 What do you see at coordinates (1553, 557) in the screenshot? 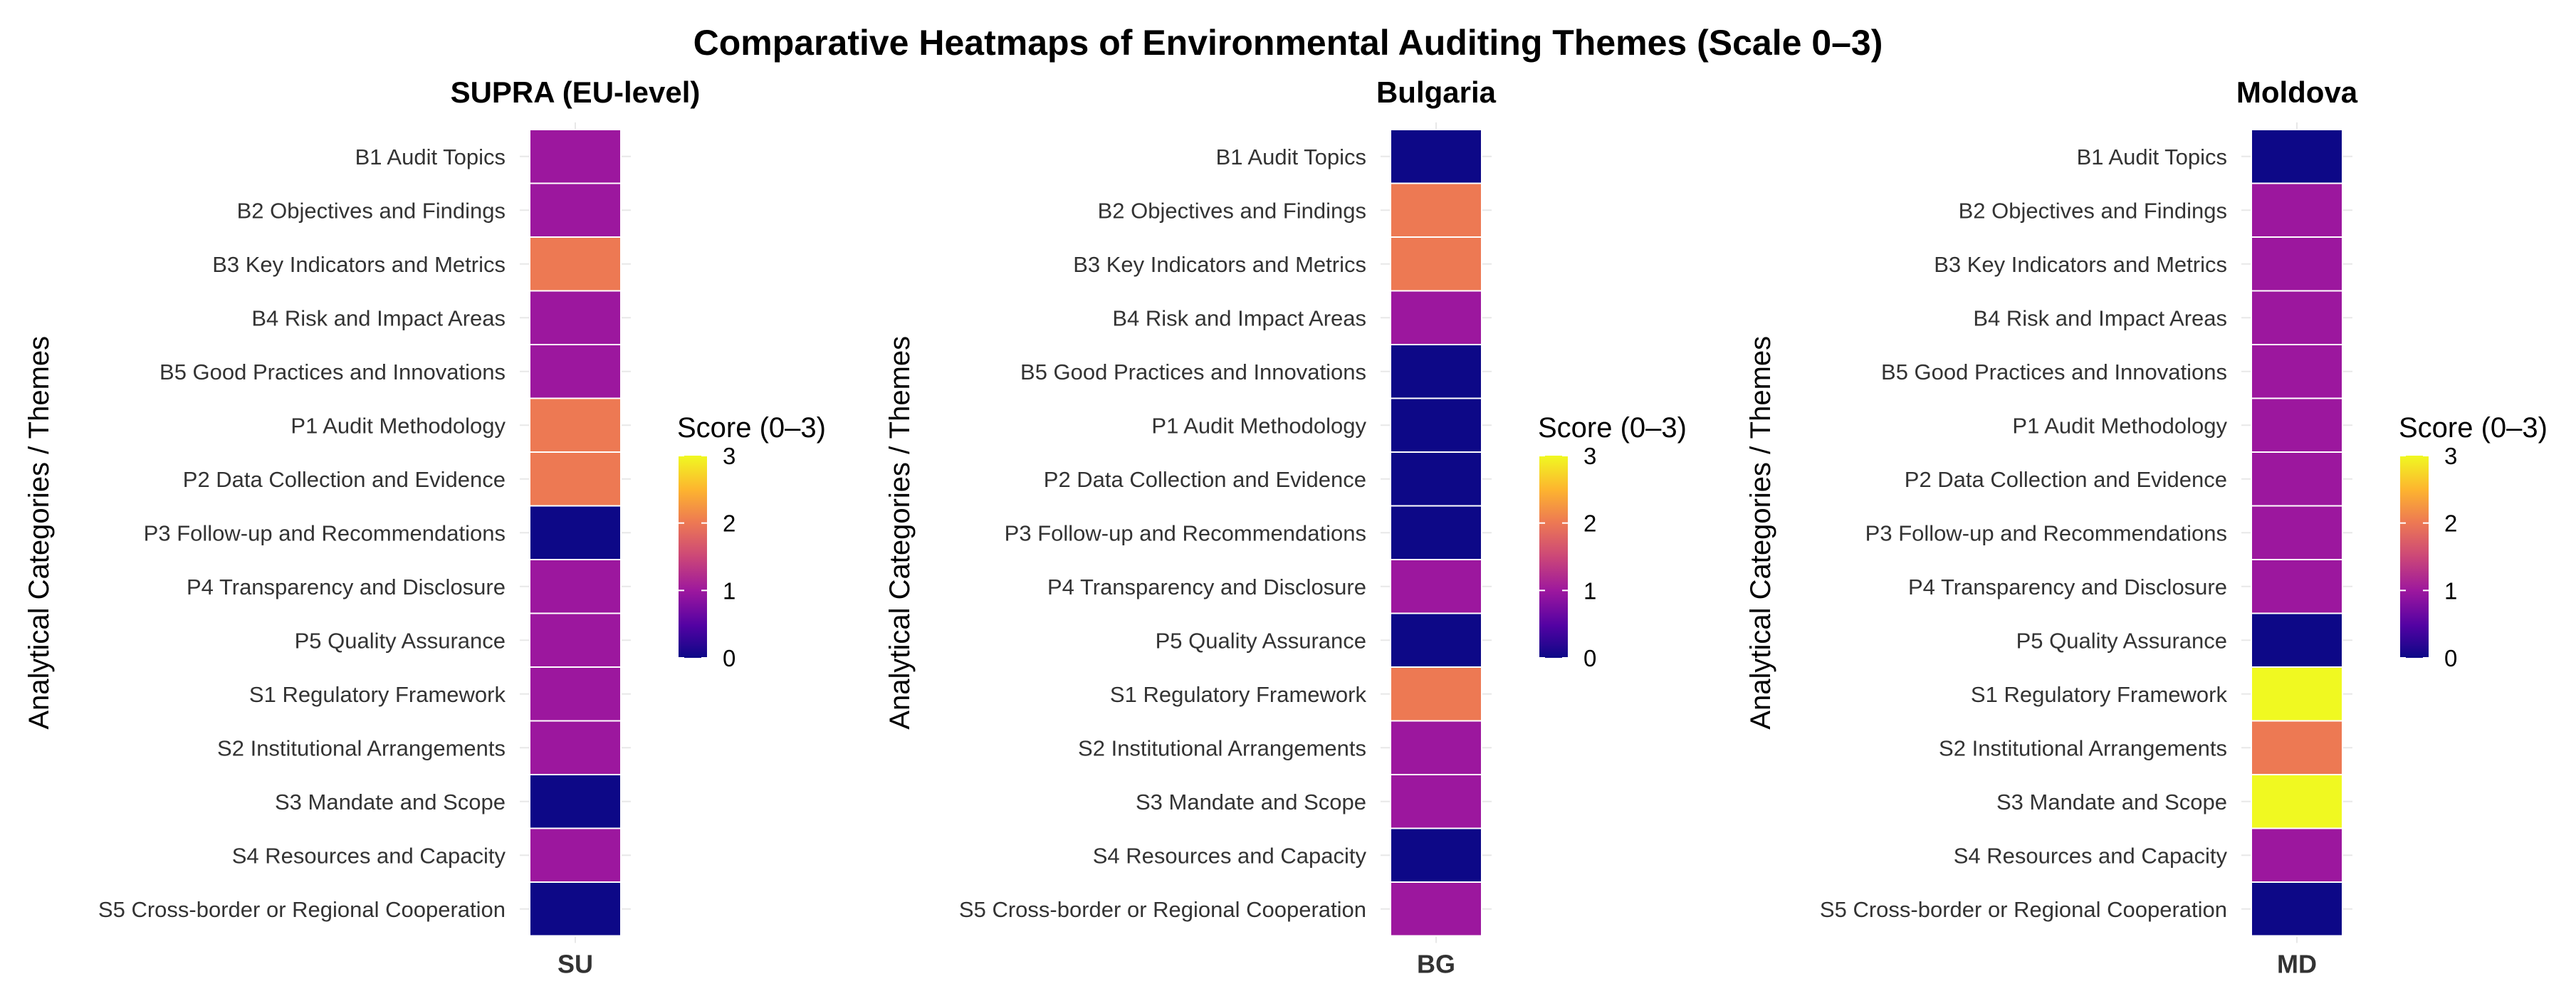
I see `legend-colorbar` at bounding box center [1553, 557].